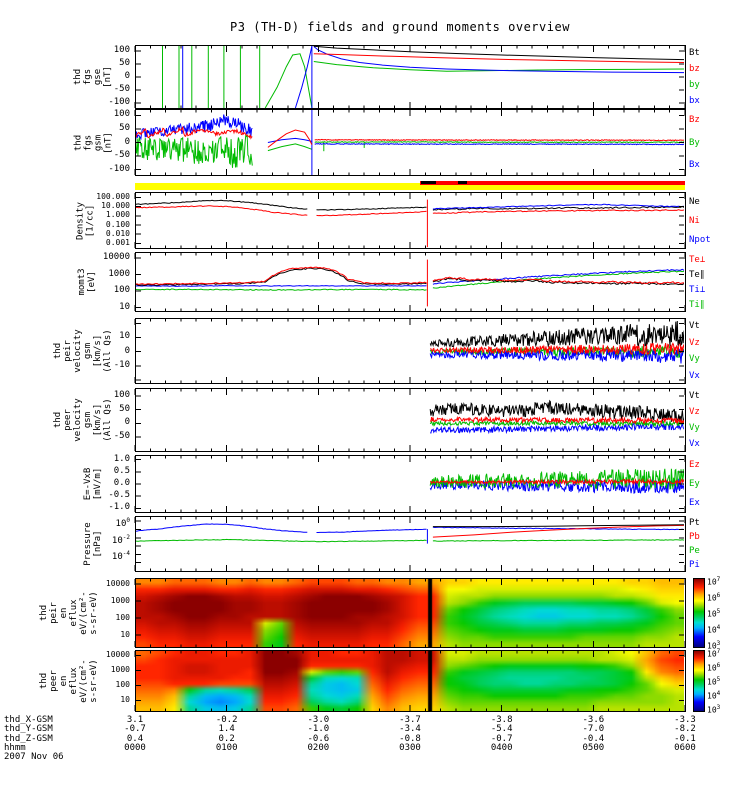 This screenshot has width=750, height=800. Describe the element at coordinates (697, 274) in the screenshot. I see `legend-Te∥: Te∥` at that location.